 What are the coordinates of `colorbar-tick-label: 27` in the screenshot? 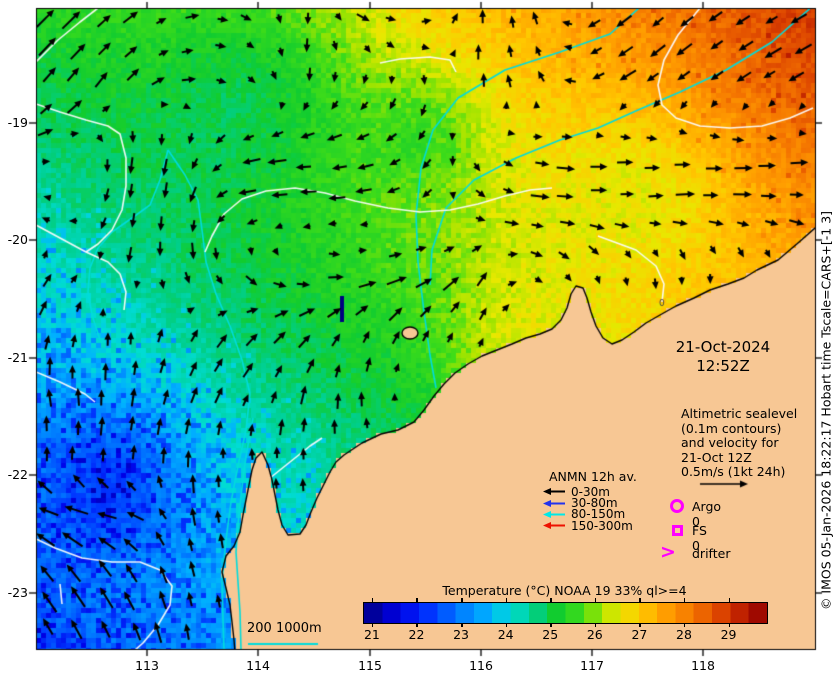 It's located at (639, 634).